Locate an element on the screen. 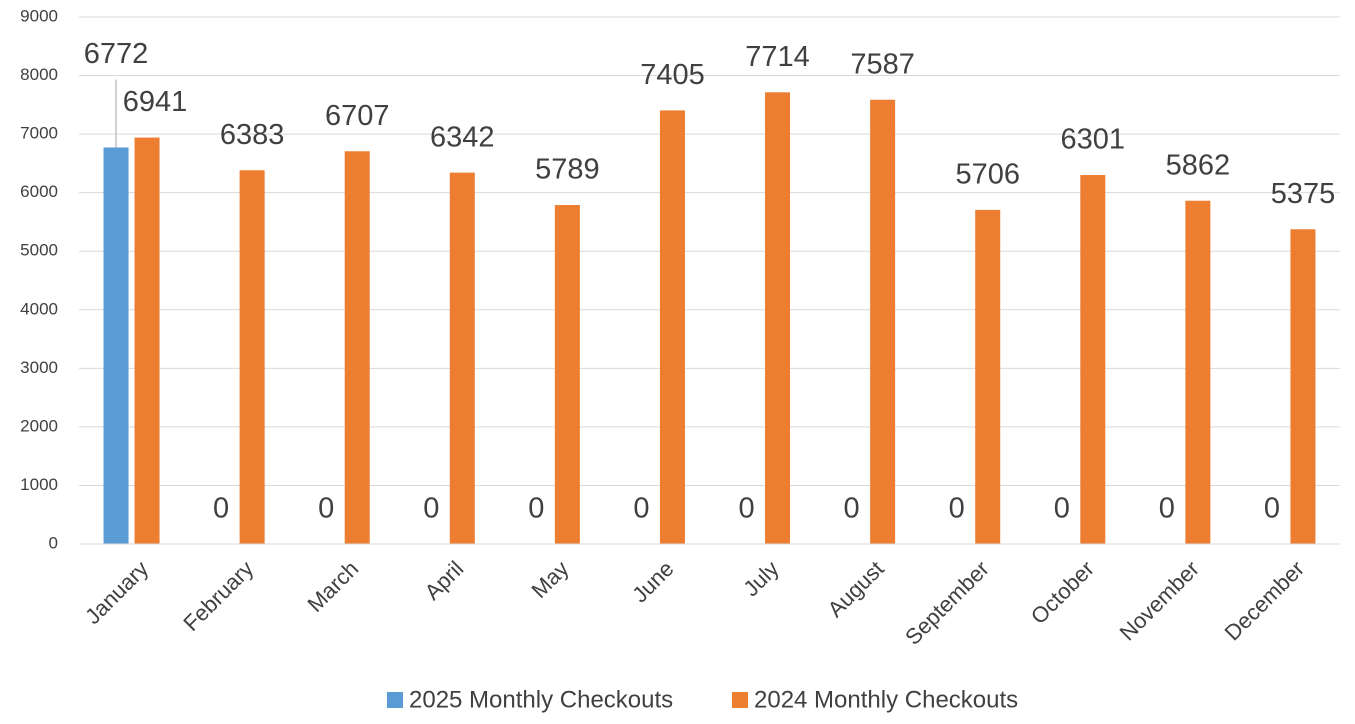 The image size is (1355, 724). x-tick-label: January is located at coordinates (116, 592).